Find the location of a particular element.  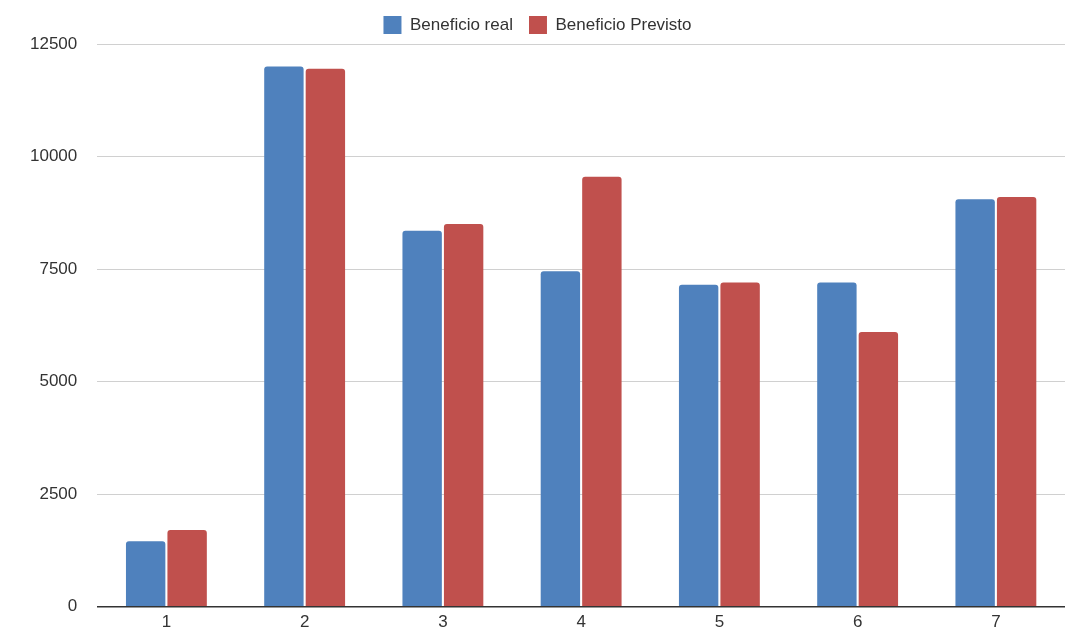

y-tick-label: 5000 is located at coordinates (58, 381).